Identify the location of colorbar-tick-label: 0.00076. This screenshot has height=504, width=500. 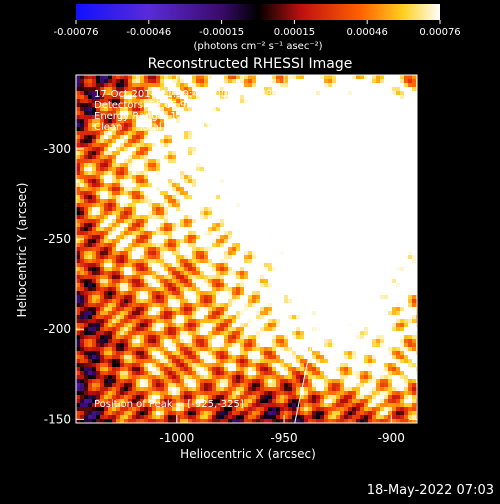
(439, 32).